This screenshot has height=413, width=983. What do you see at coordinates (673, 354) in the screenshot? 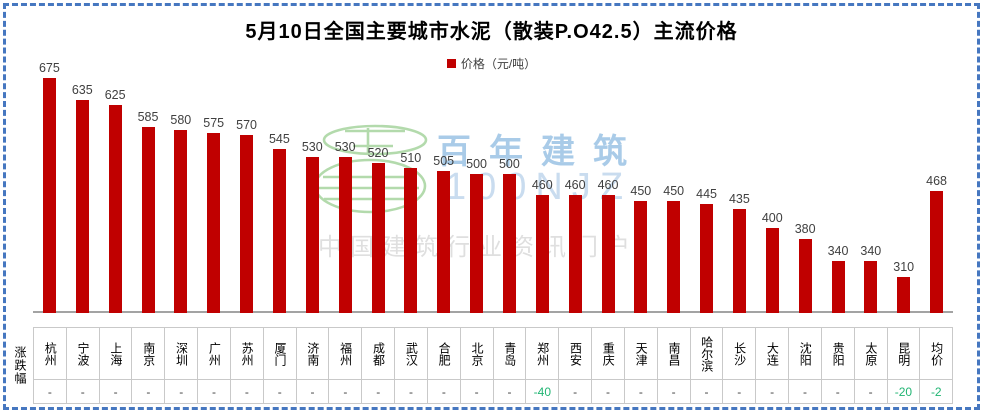
I see `city-name-cell: 南昌` at bounding box center [673, 354].